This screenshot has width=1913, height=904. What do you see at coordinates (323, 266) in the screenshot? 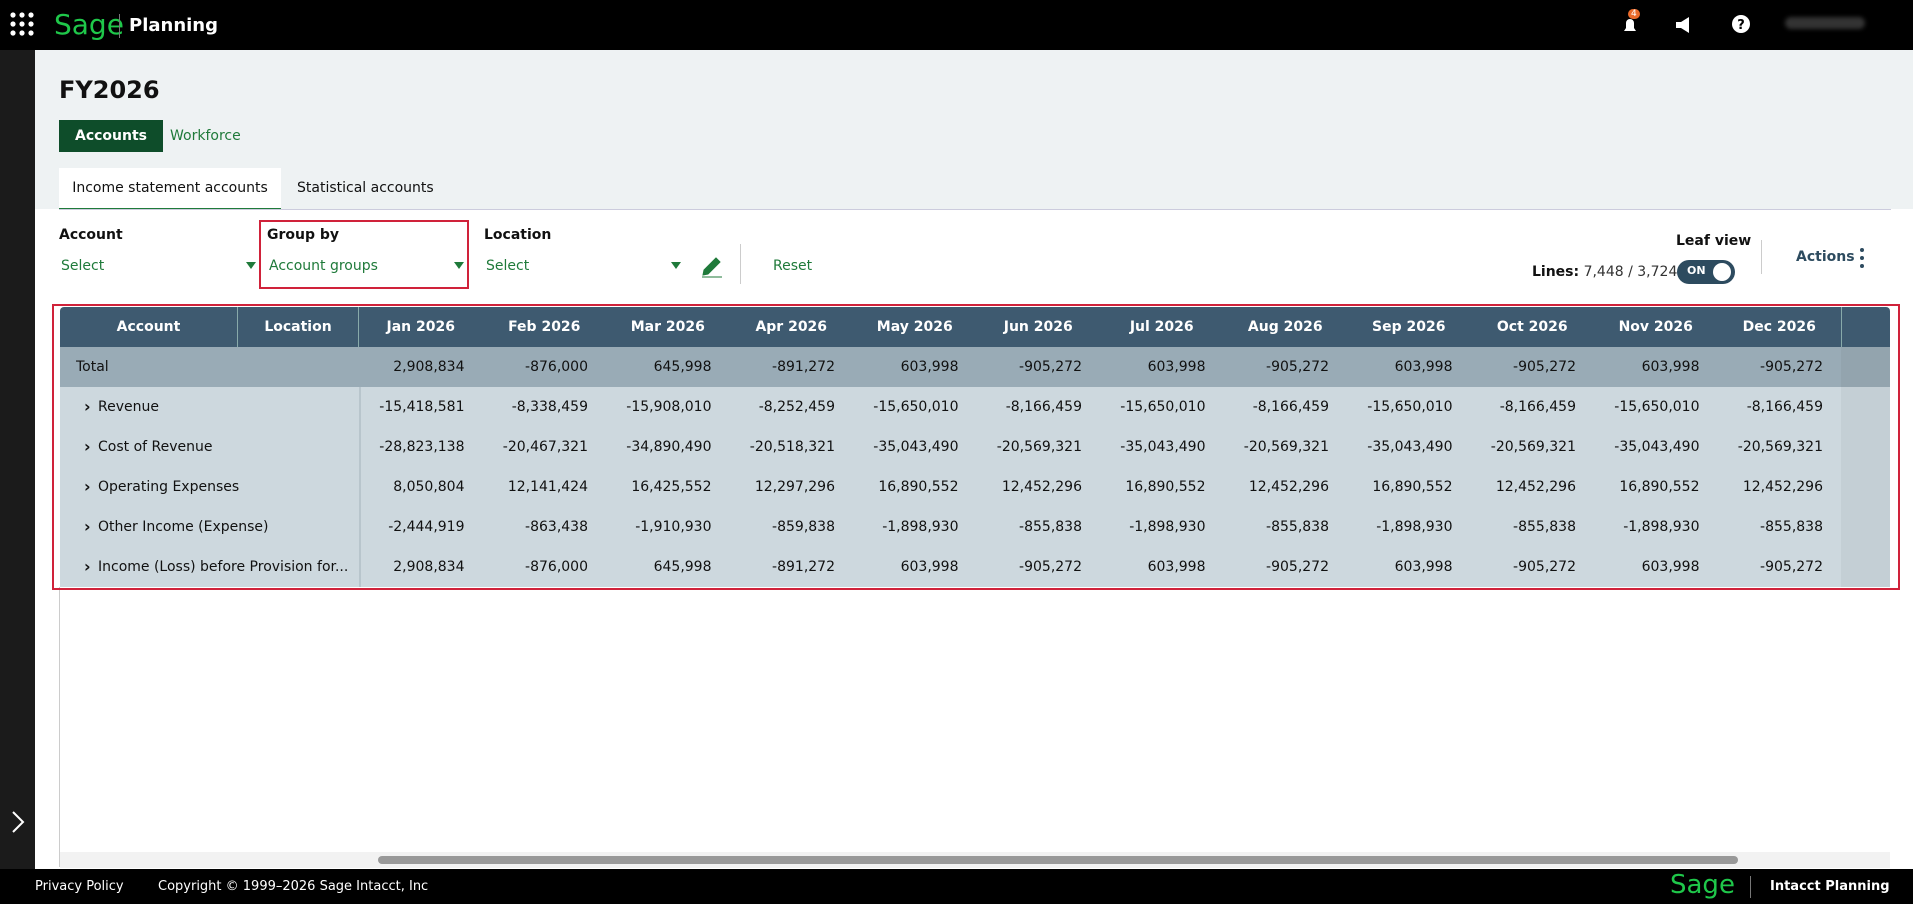
I see `group-select: Account groups` at bounding box center [323, 266].